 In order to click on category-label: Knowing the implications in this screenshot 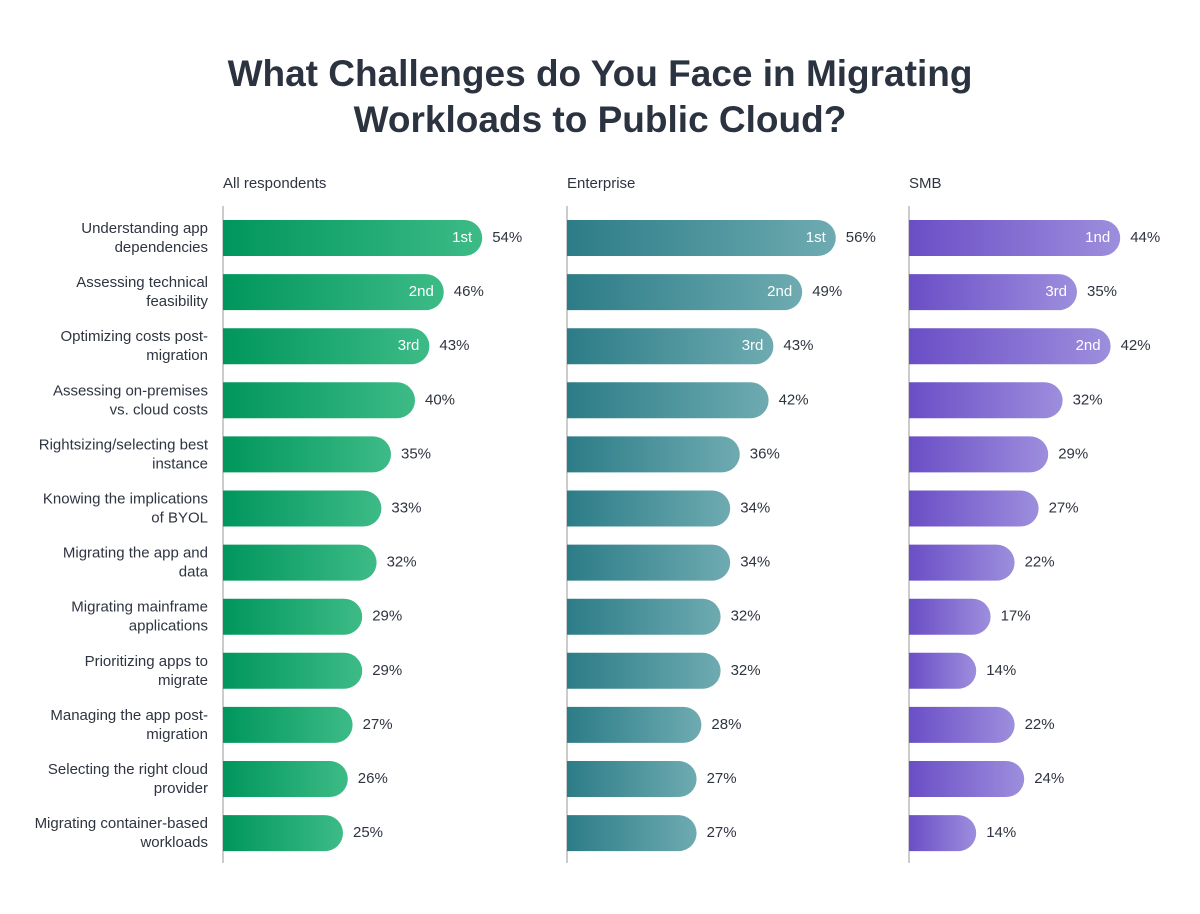, I will do `click(125, 498)`.